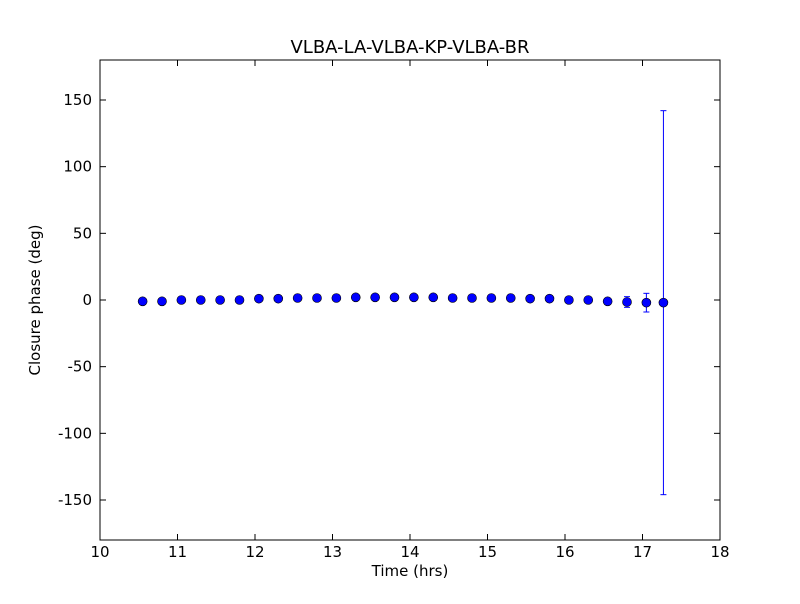 The height and width of the screenshot is (604, 800). What do you see at coordinates (487, 552) in the screenshot?
I see `x-tick-label: 15` at bounding box center [487, 552].